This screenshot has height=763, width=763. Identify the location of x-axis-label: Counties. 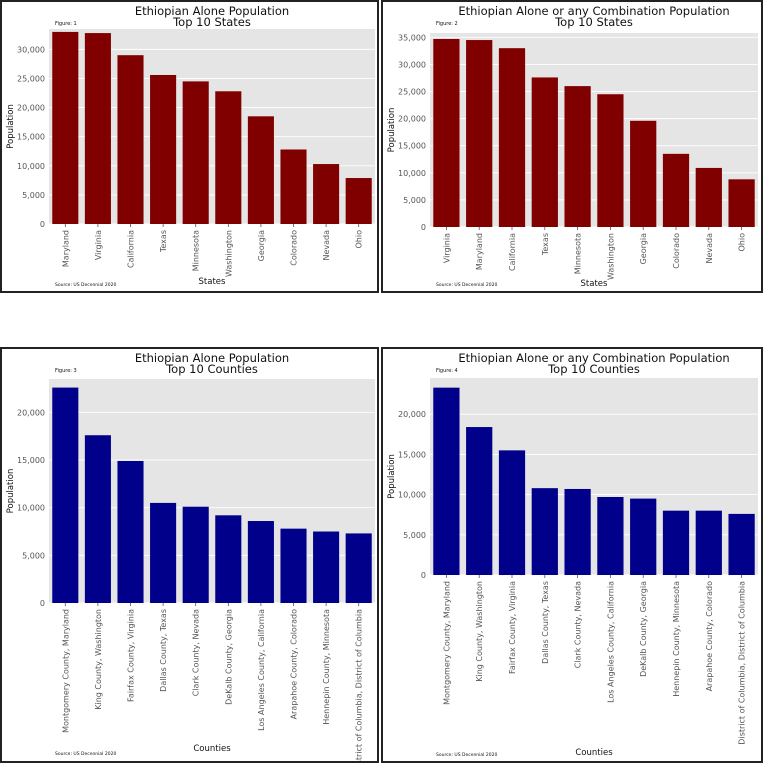
(212, 749).